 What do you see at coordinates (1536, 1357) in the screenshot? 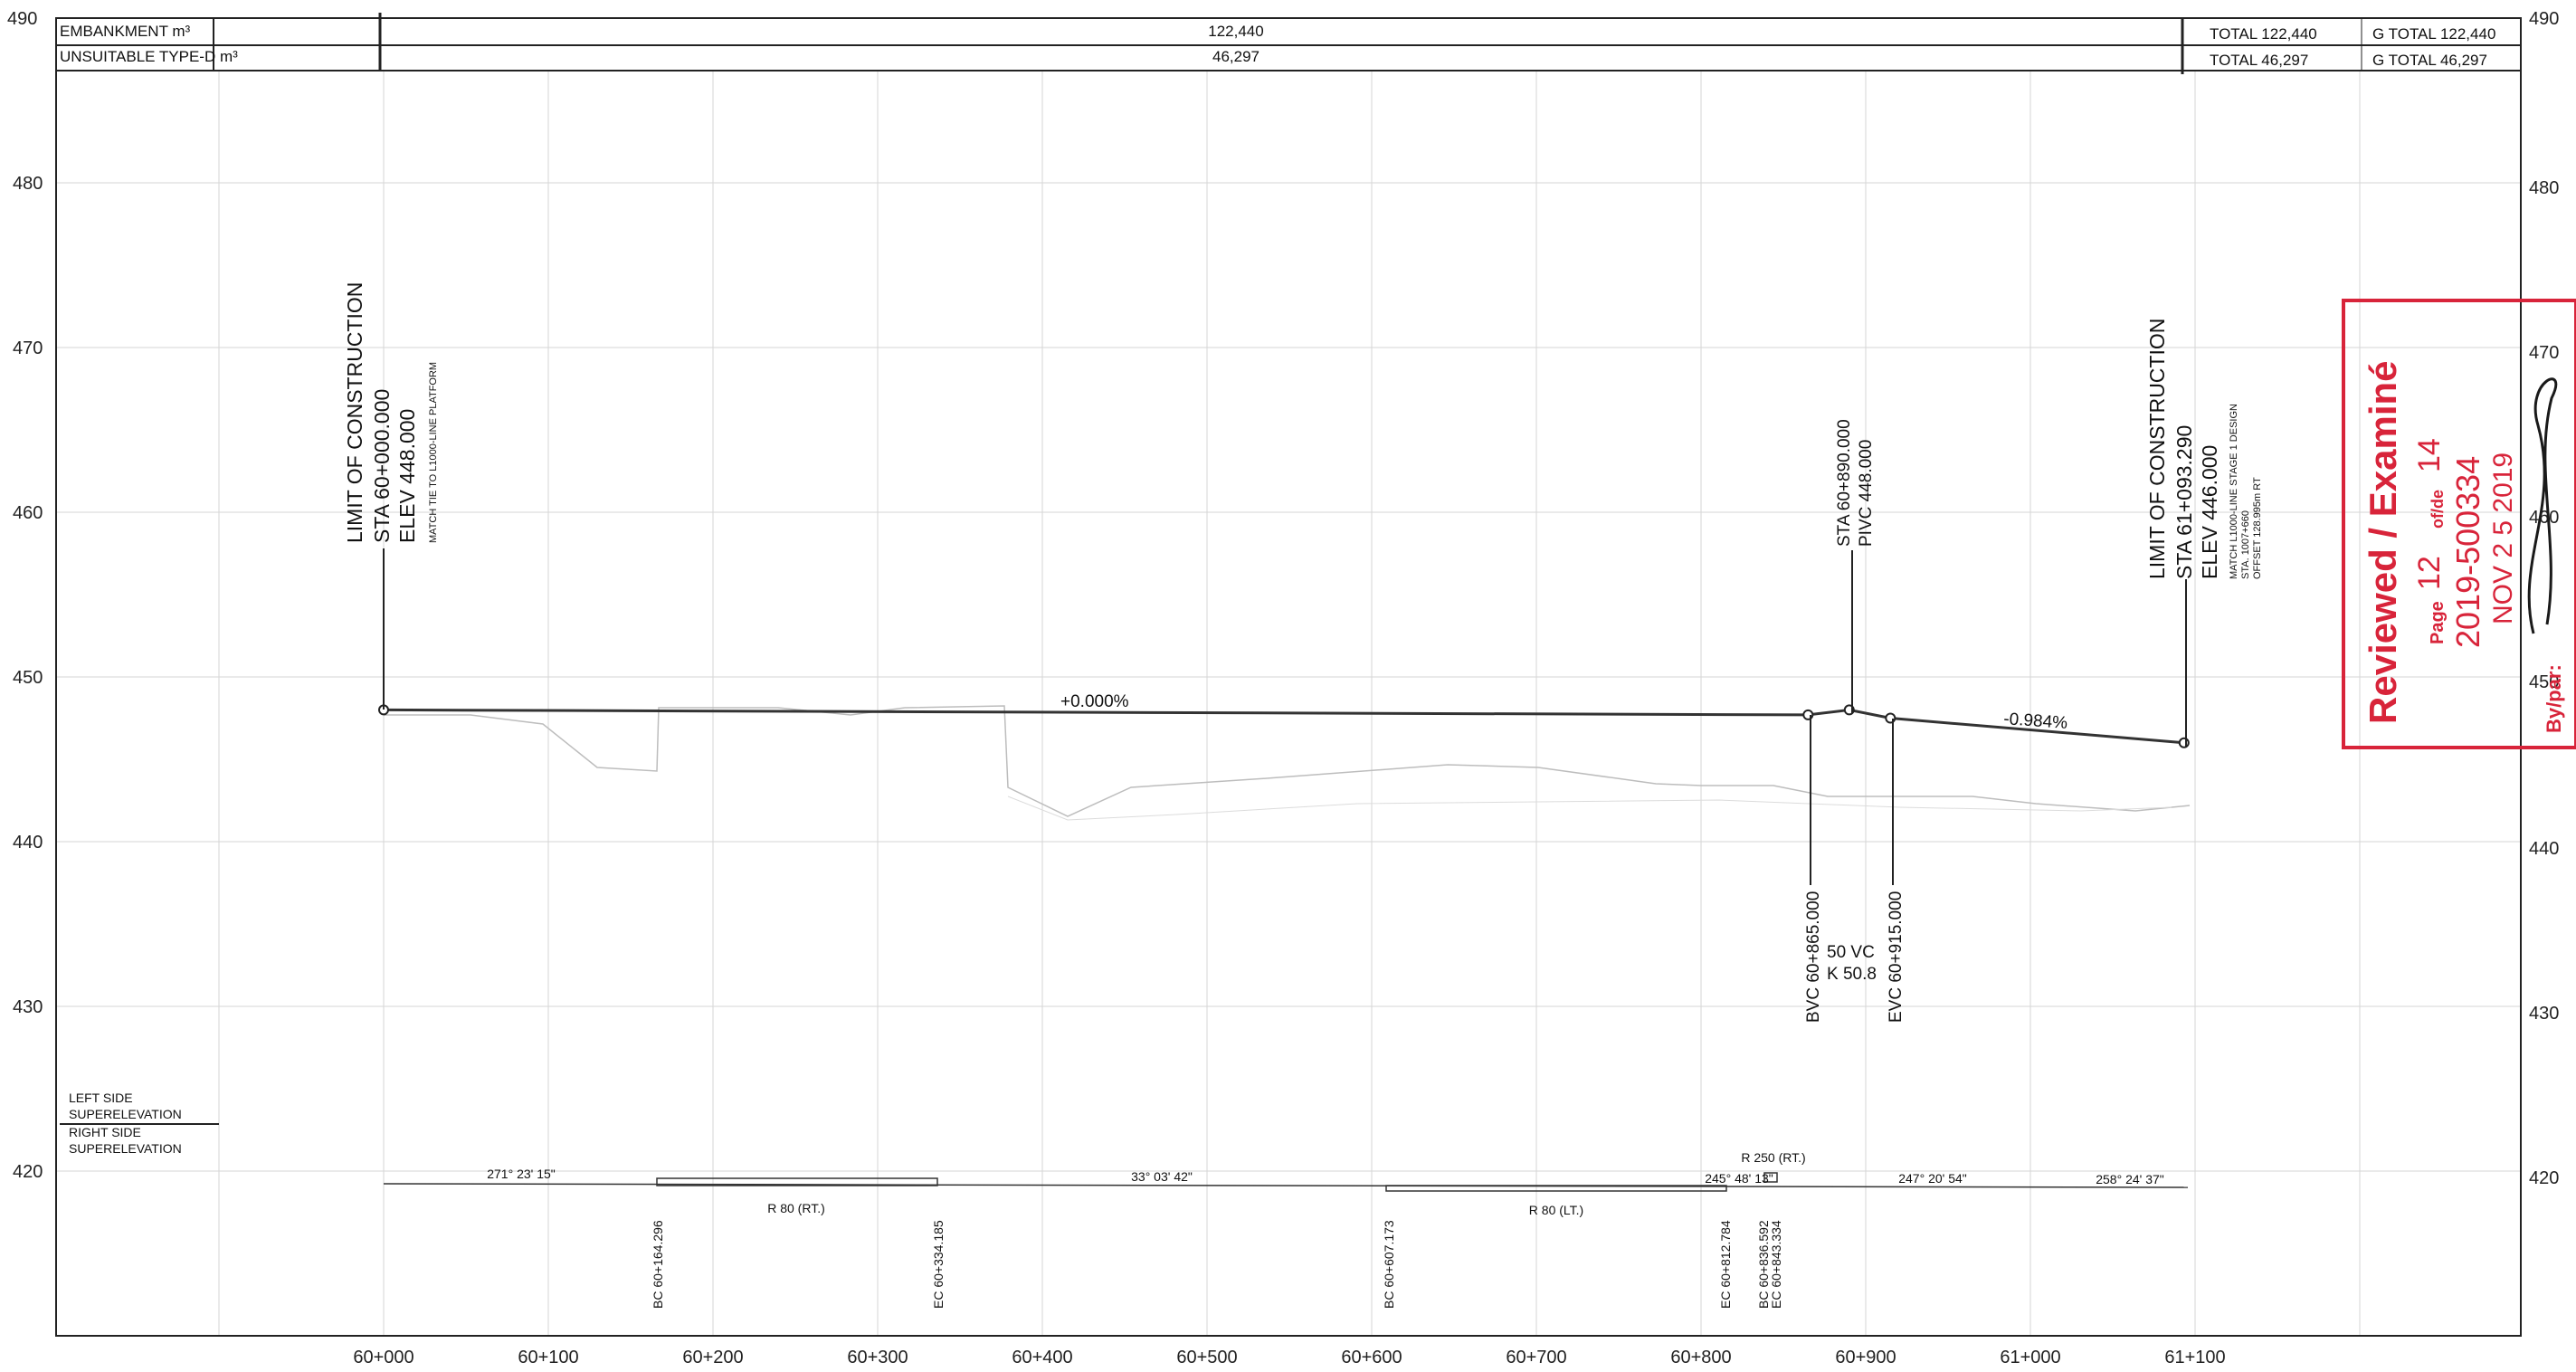
I see `station-tick: 60+700` at bounding box center [1536, 1357].